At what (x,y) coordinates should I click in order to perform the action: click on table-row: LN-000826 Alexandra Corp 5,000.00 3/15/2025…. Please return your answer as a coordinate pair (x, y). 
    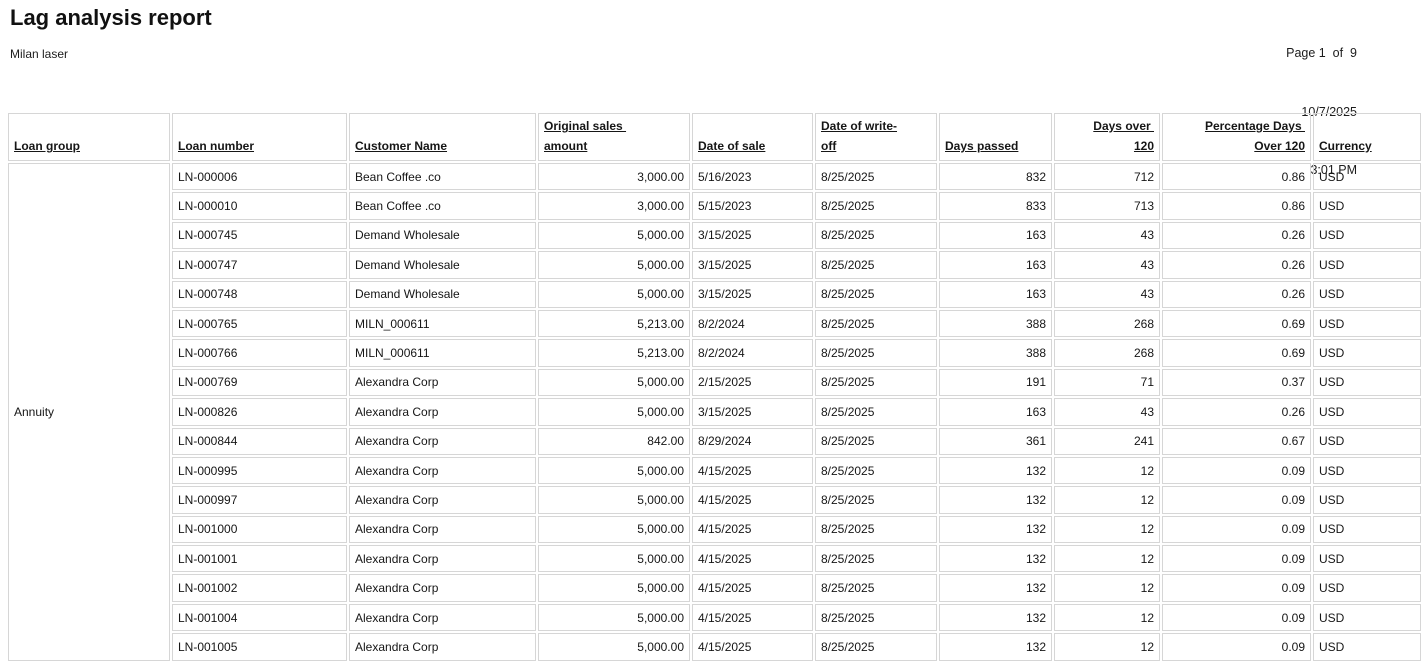
    Looking at the image, I should click on (714, 412).